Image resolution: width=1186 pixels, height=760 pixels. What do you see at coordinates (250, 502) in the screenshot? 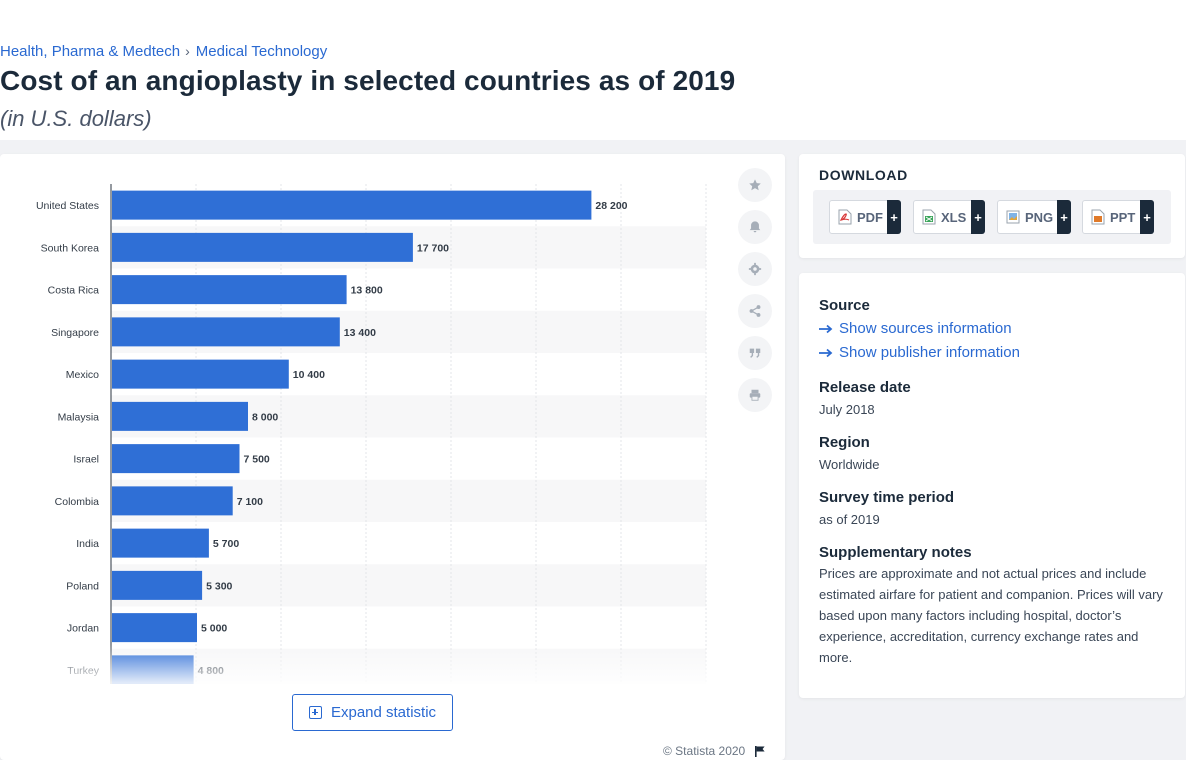
I see `value-label: 7 100` at bounding box center [250, 502].